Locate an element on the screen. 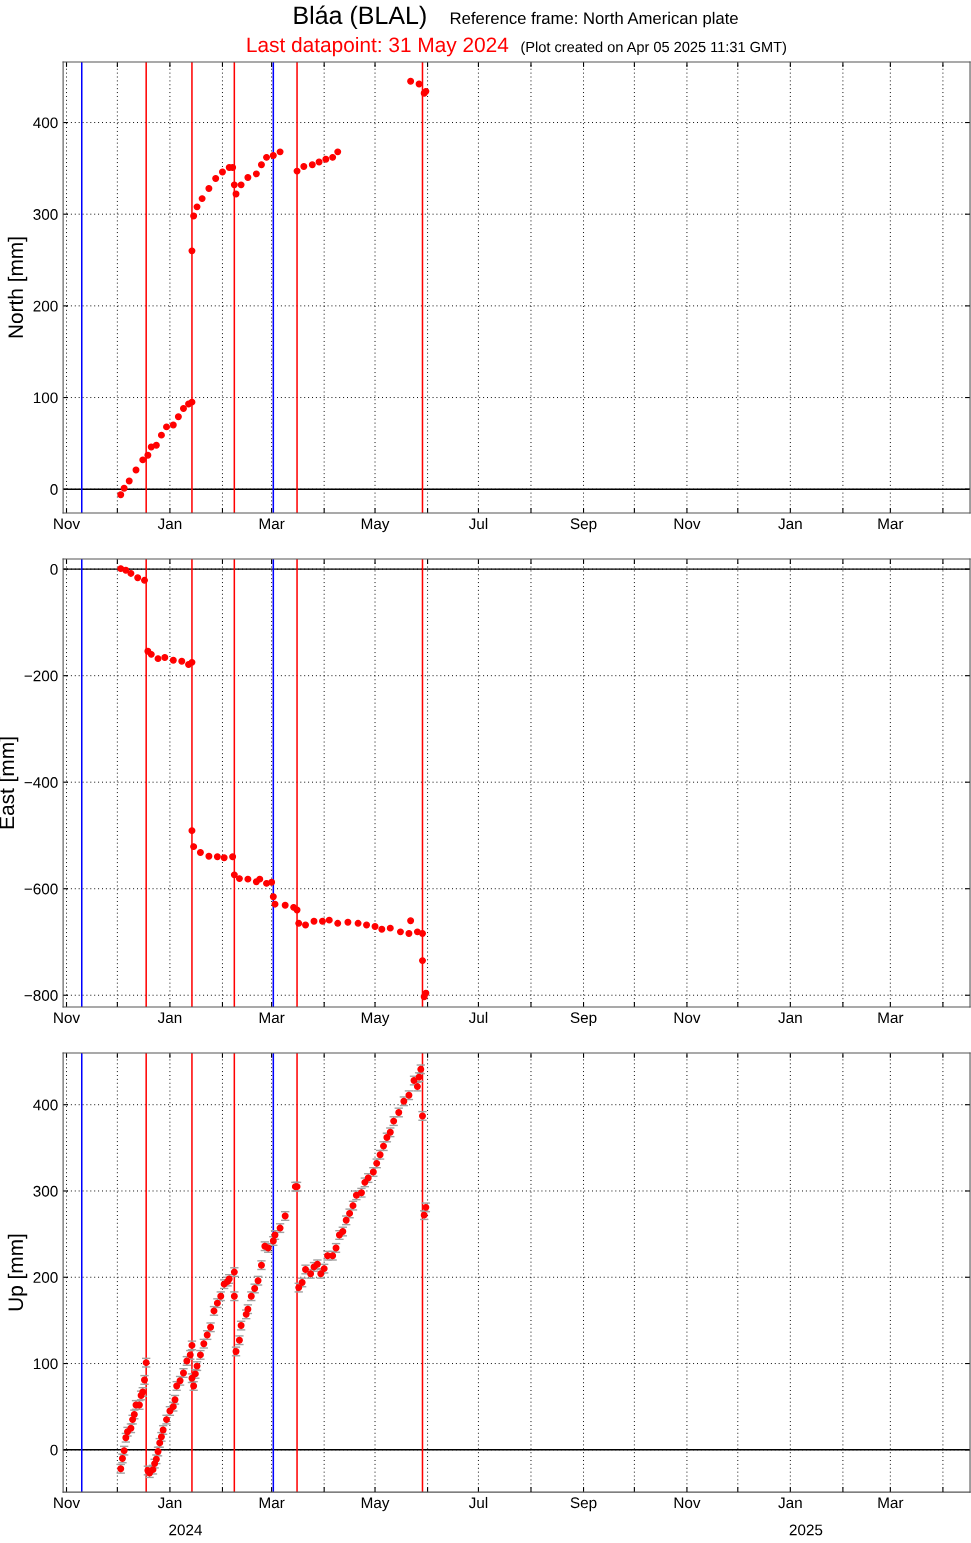 The height and width of the screenshot is (1543, 971). y-axis-title: North [mm] is located at coordinates (17, 287).